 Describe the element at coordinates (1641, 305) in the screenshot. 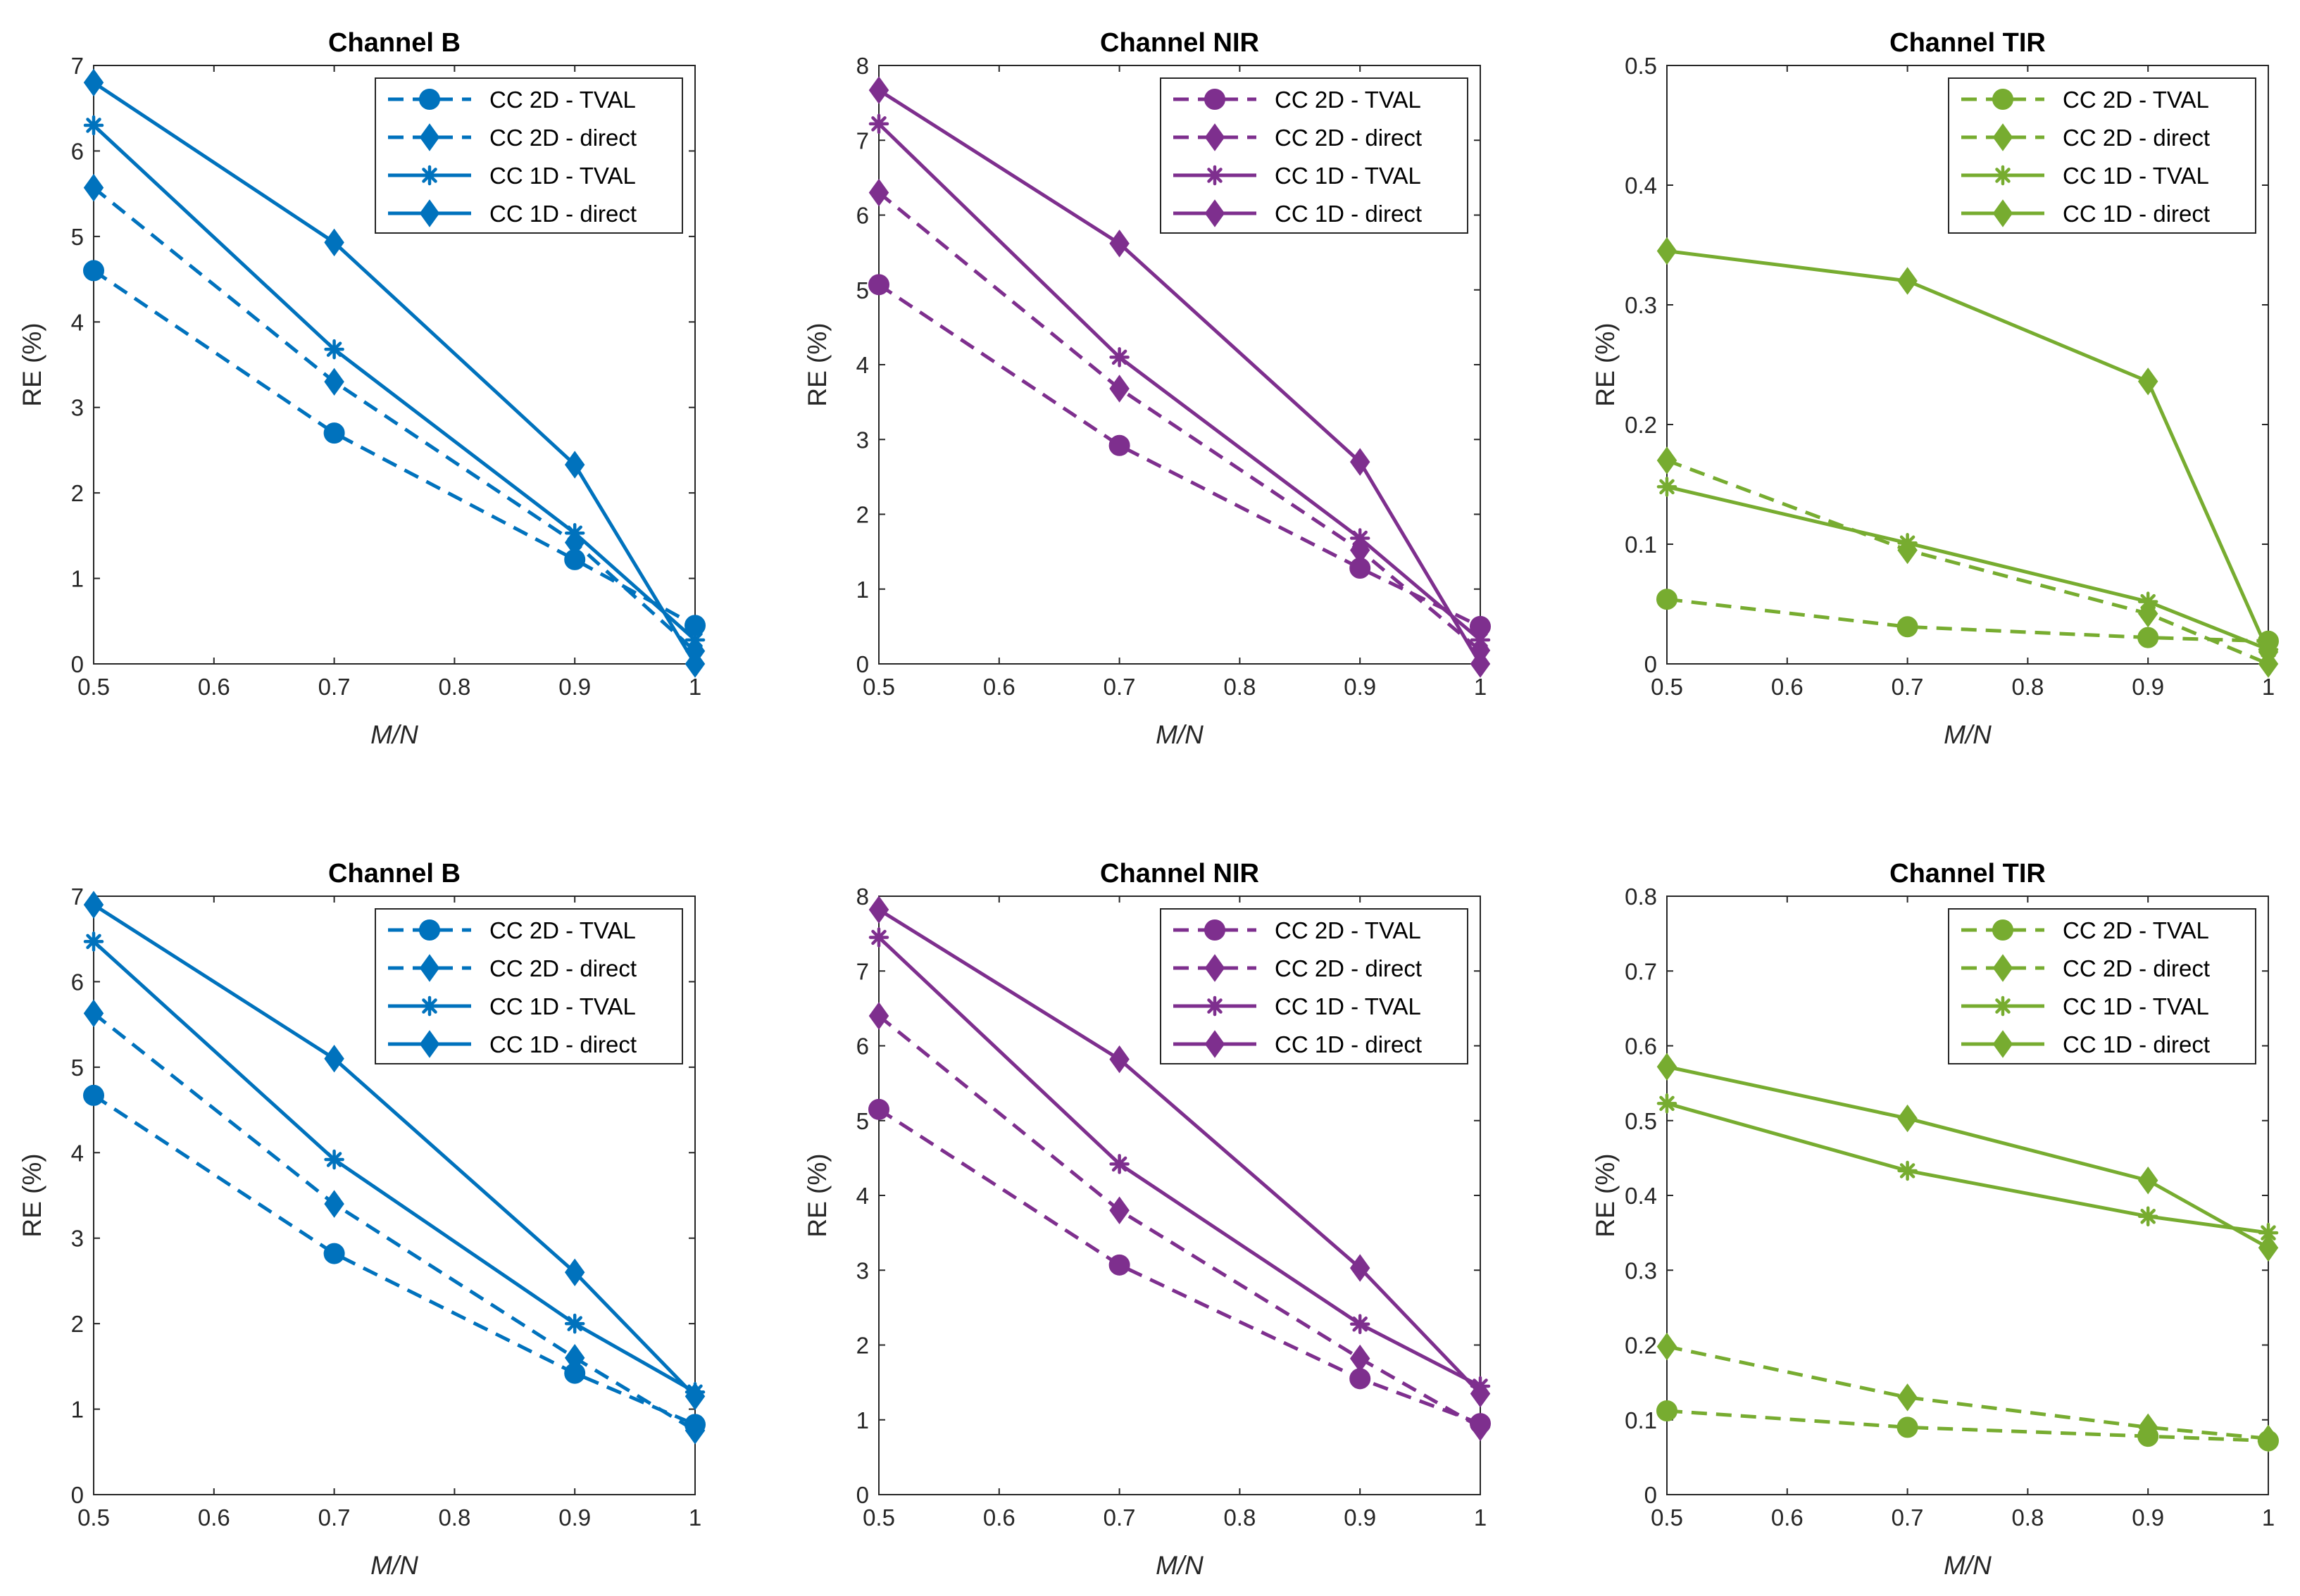

I see `y-tick-label: 0.3` at that location.